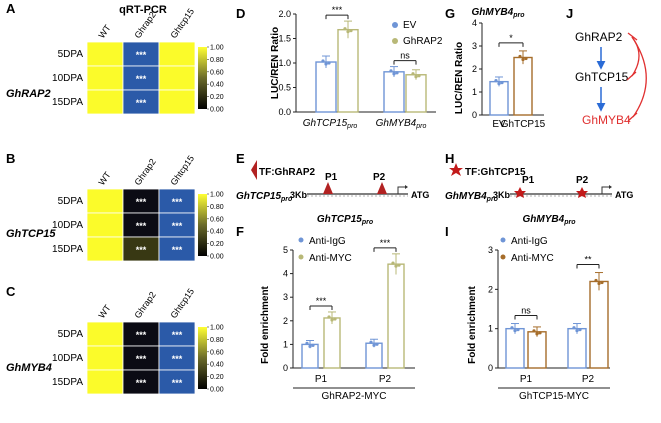  I want to click on model-node-ghtcp15: GhTCP15, so click(602, 77).